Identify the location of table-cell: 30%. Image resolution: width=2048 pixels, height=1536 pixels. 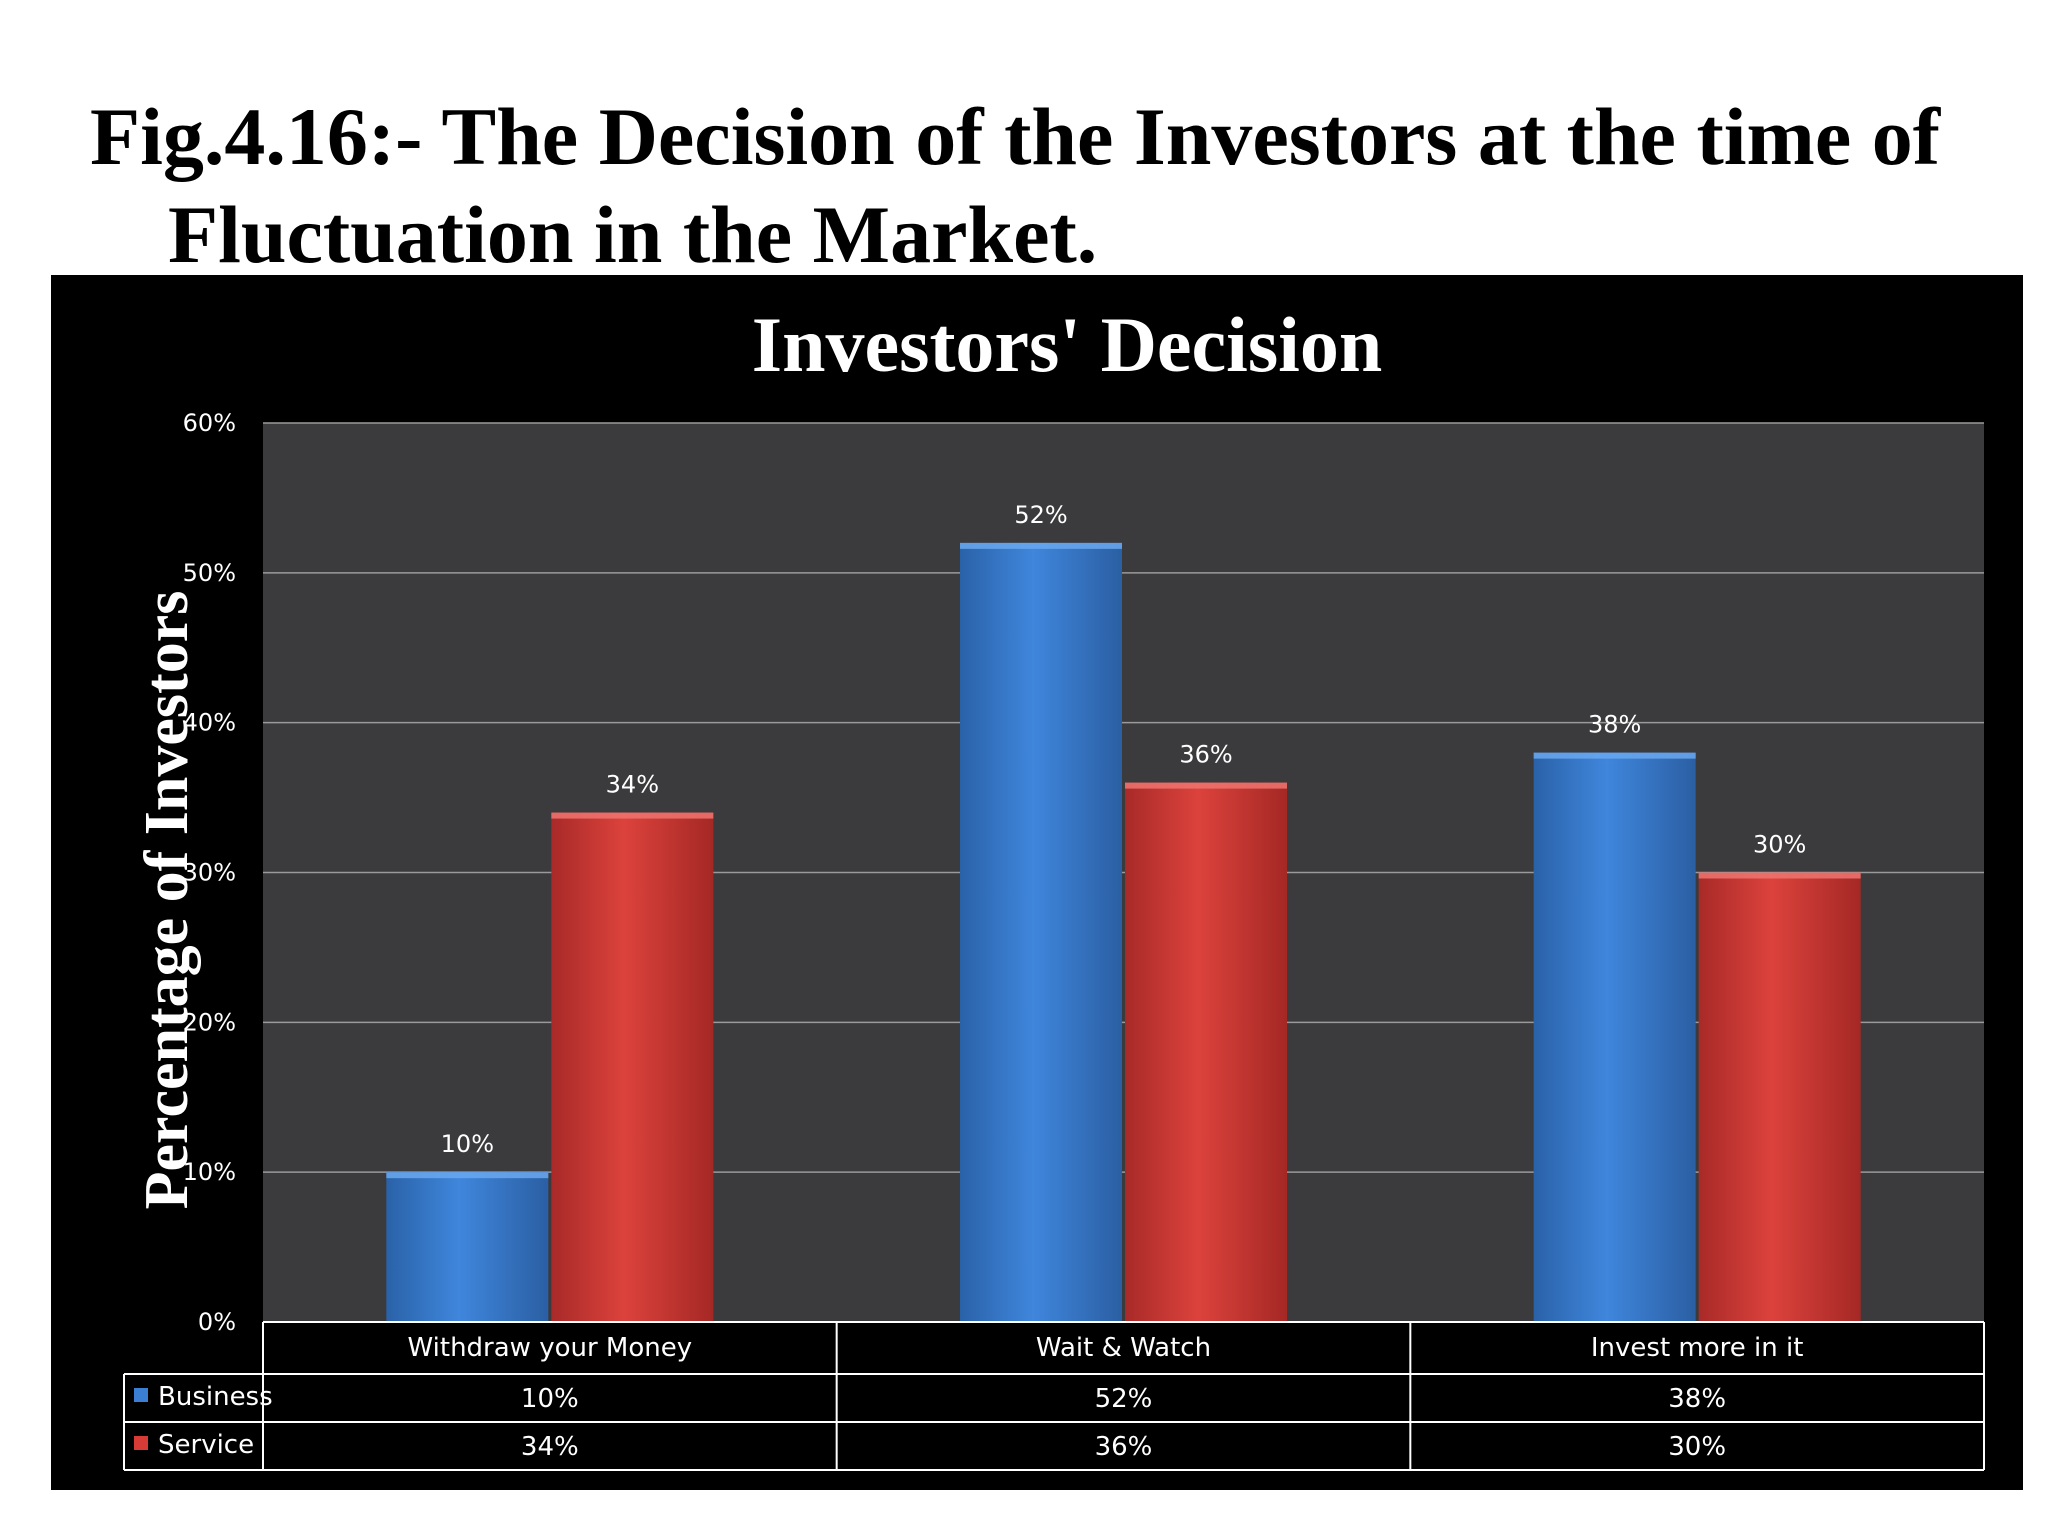
(1697, 1447).